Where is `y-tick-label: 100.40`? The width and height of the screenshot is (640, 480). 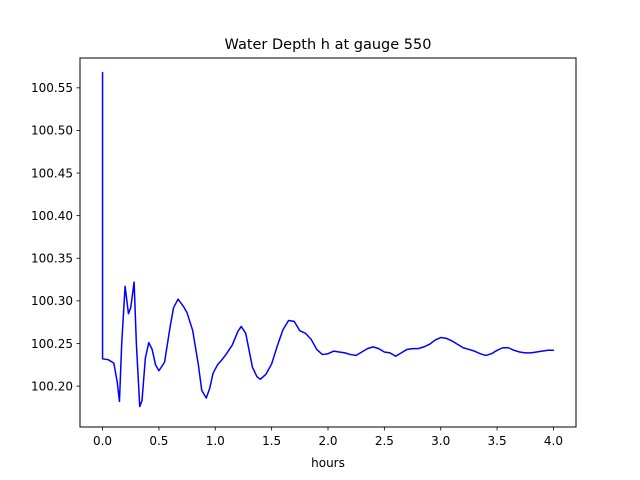 y-tick-label: 100.40 is located at coordinates (52, 216).